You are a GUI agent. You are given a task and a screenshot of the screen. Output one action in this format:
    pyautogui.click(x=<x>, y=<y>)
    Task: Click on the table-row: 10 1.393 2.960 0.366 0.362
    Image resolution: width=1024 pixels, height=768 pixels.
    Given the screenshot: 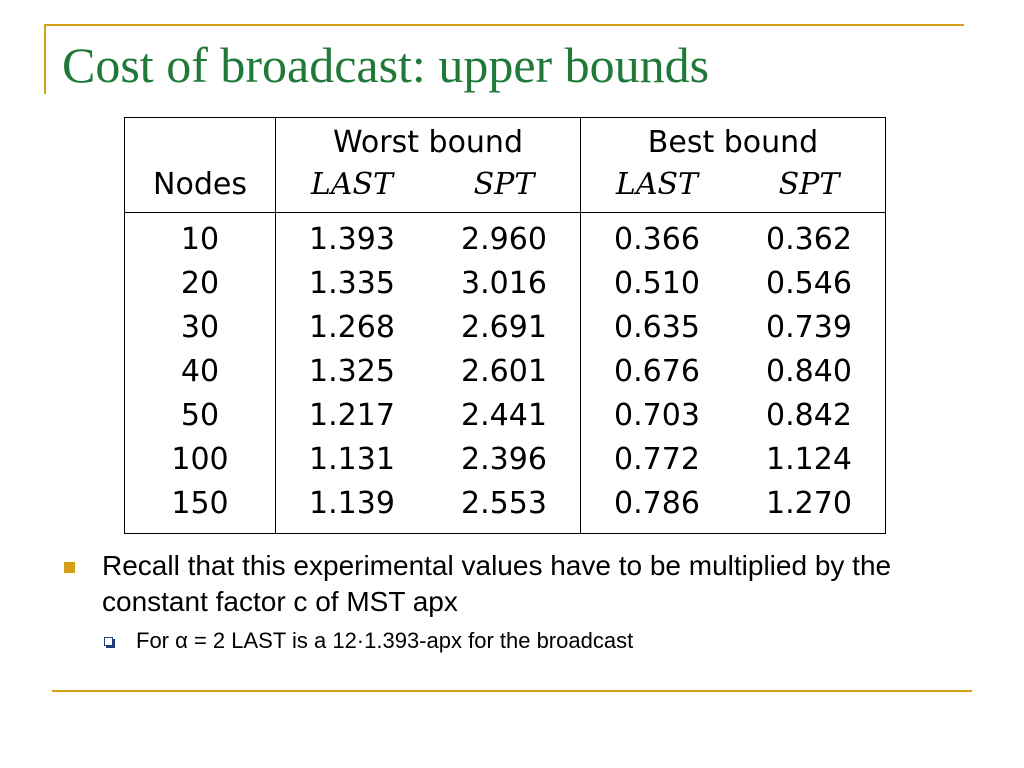 What is the action you would take?
    pyautogui.click(x=505, y=236)
    